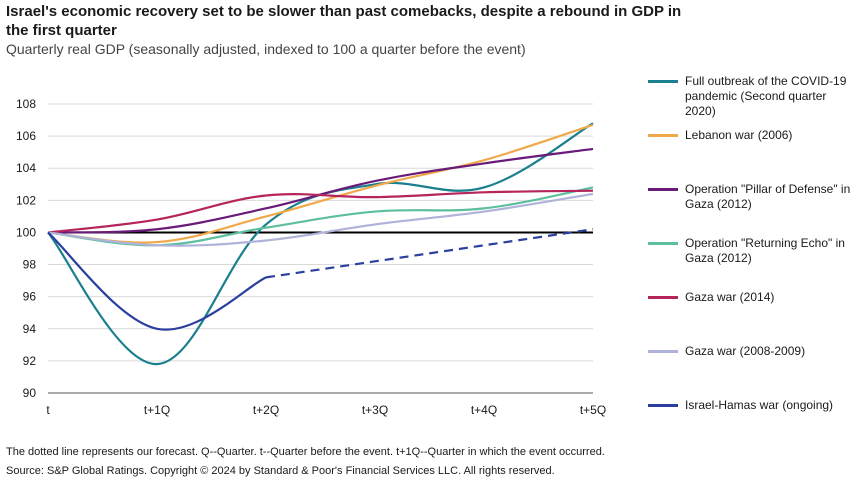  What do you see at coordinates (26, 136) in the screenshot?
I see `y-tick-label: 106` at bounding box center [26, 136].